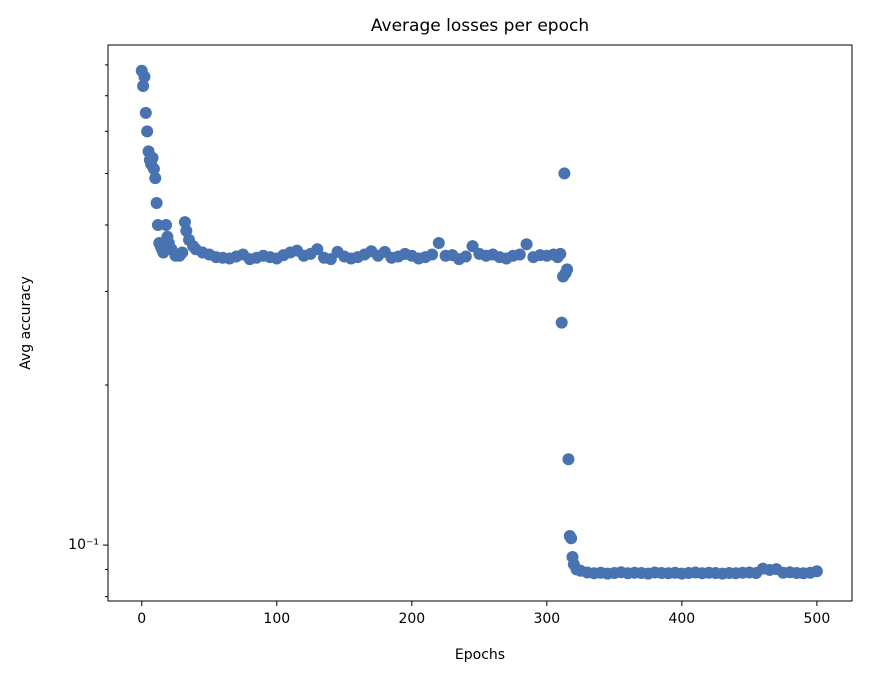  Describe the element at coordinates (276, 619) in the screenshot. I see `x-tick-label: 100` at that location.